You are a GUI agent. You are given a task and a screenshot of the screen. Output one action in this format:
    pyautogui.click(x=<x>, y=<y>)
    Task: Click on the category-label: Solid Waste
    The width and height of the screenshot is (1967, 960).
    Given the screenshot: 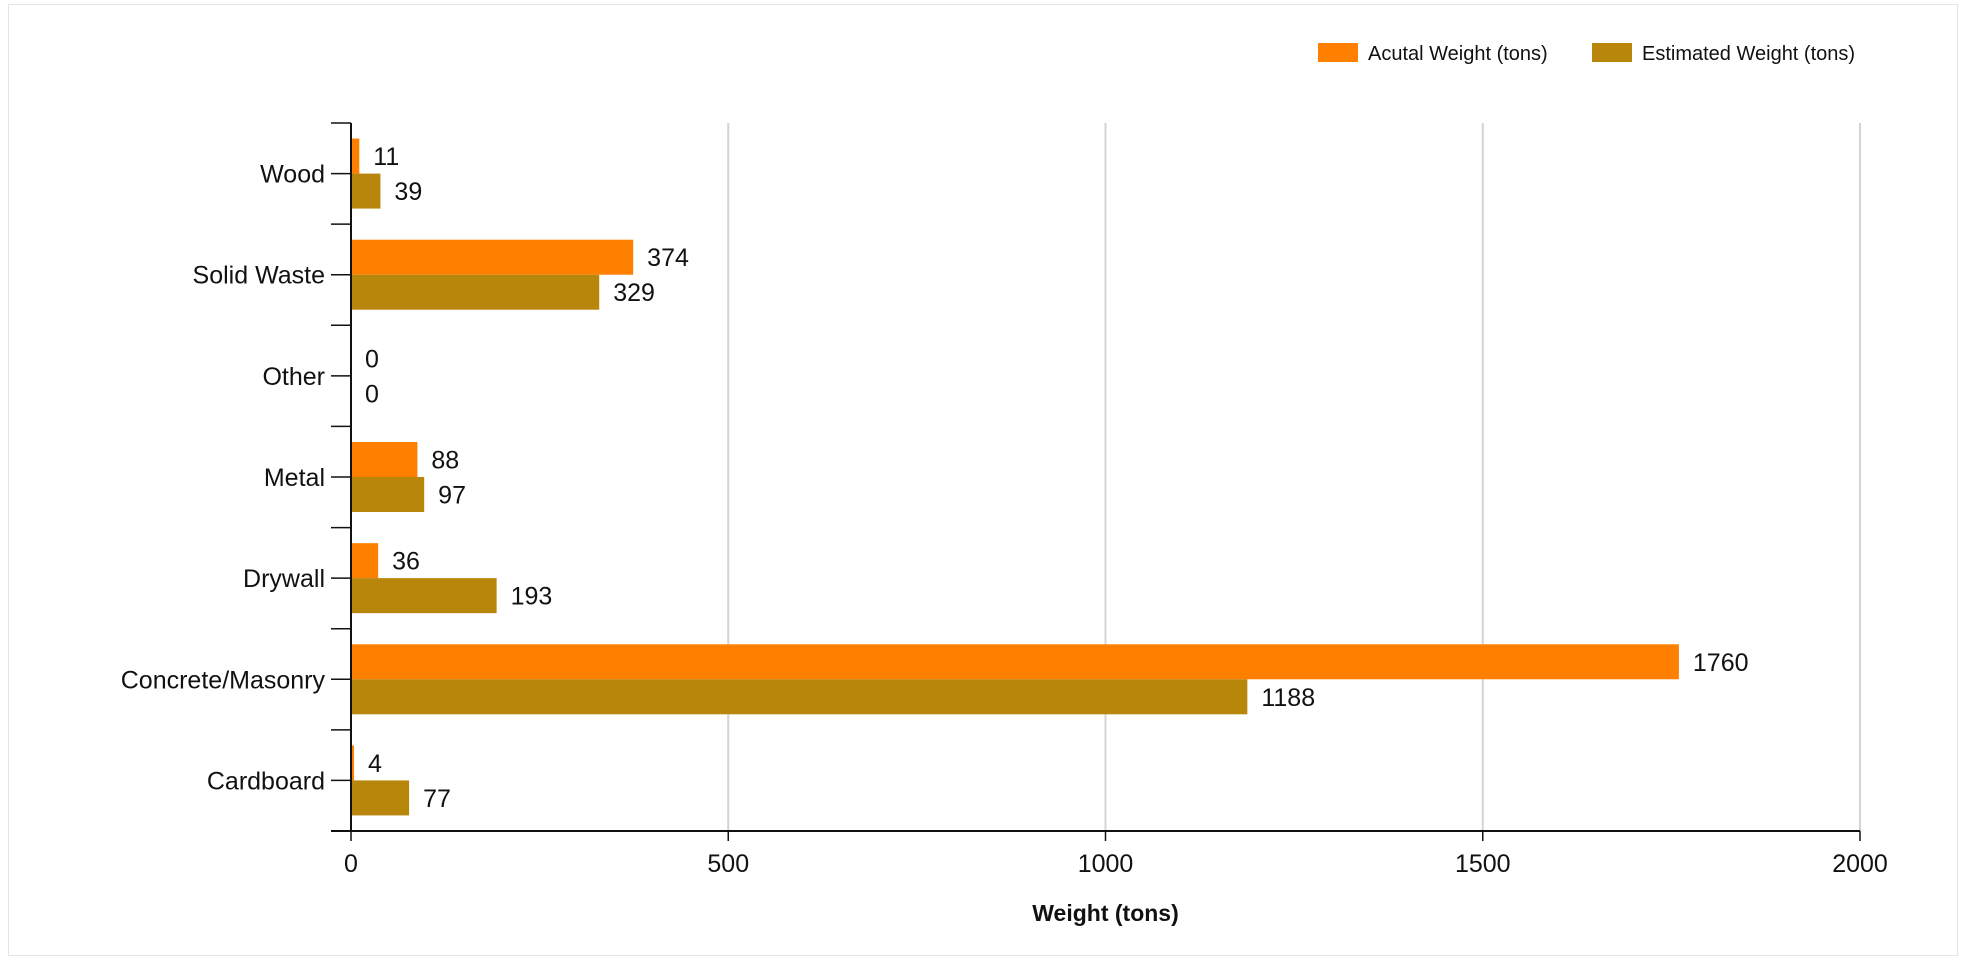 What is the action you would take?
    pyautogui.click(x=259, y=276)
    